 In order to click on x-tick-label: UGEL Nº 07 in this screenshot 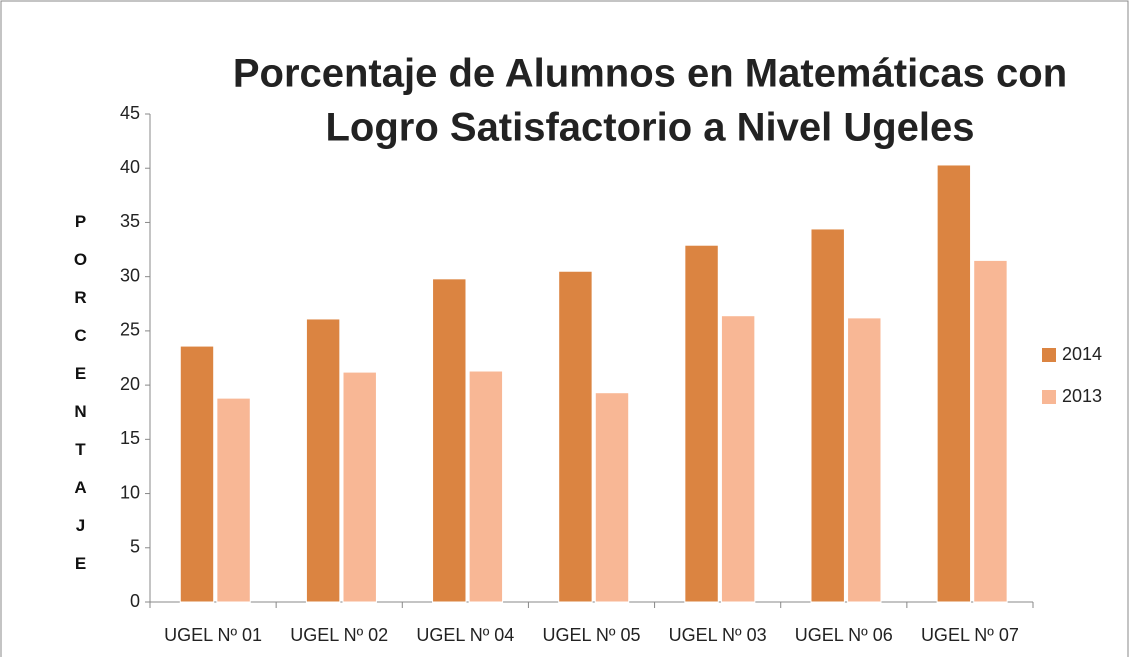, I will do `click(970, 635)`.